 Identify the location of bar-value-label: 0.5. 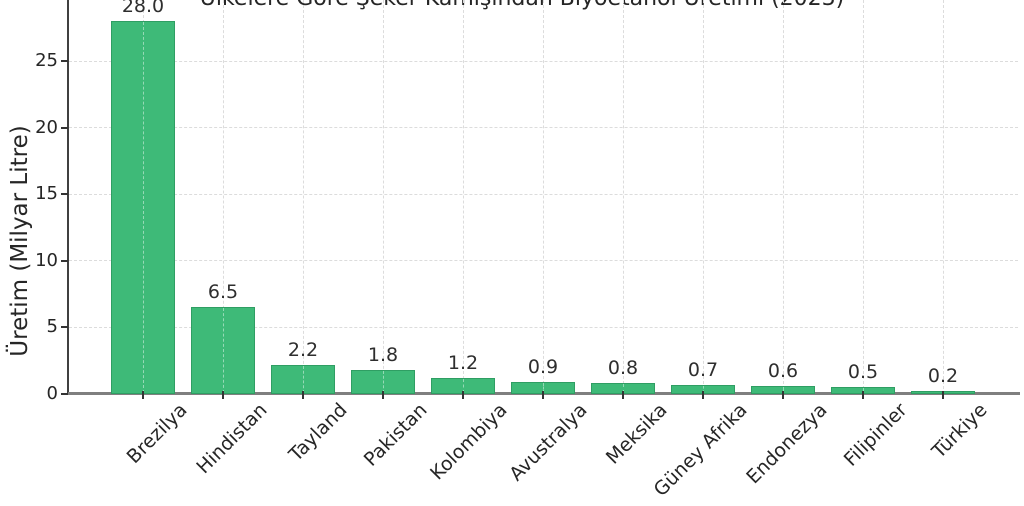
(863, 372).